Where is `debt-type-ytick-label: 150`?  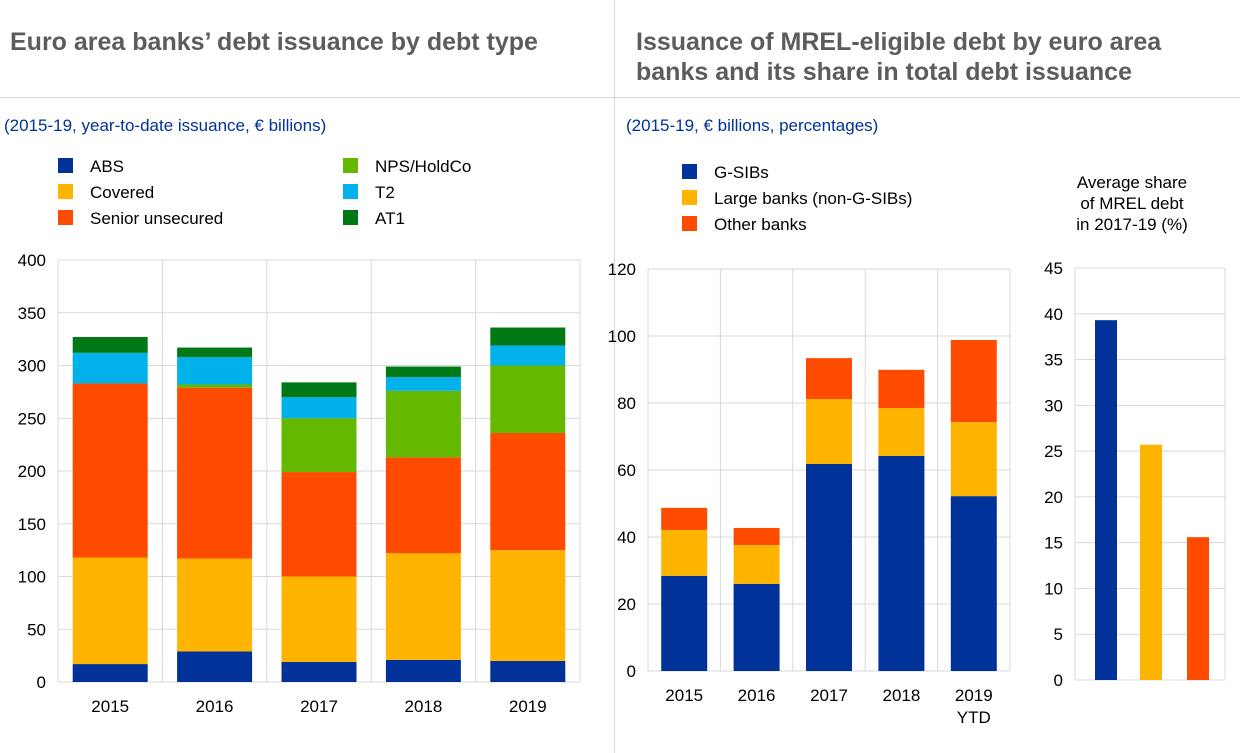 debt-type-ytick-label: 150 is located at coordinates (32, 524).